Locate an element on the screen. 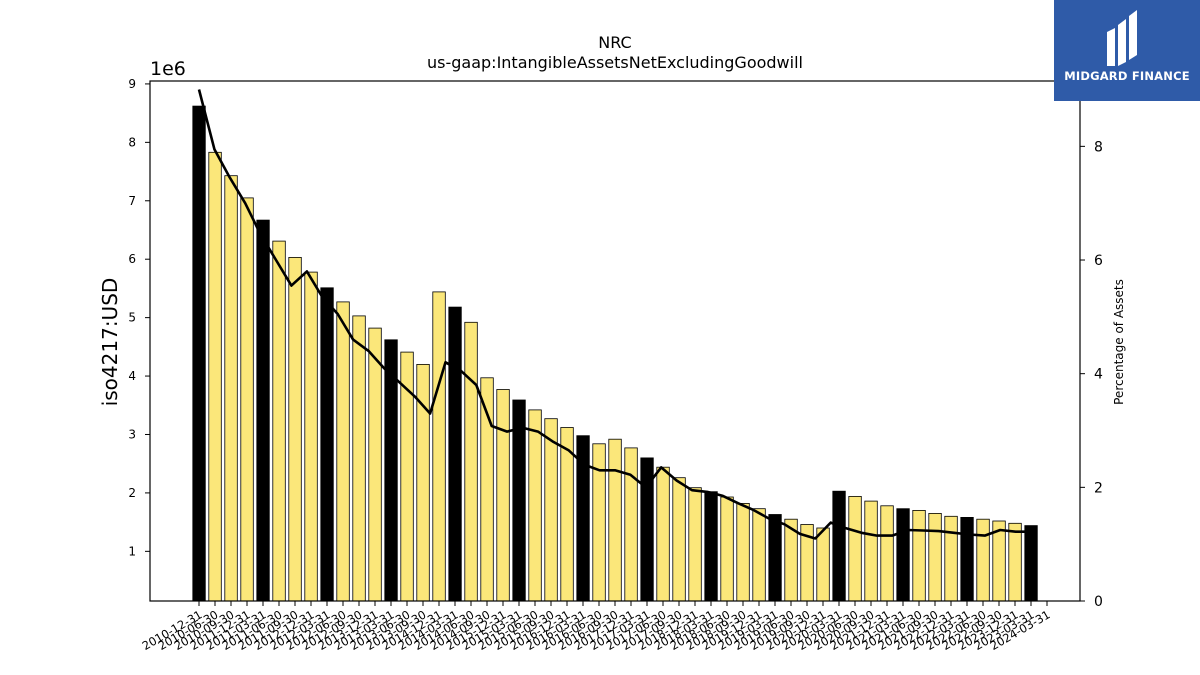 The width and height of the screenshot is (1200, 675). y-tick-label: 3 is located at coordinates (132, 434).